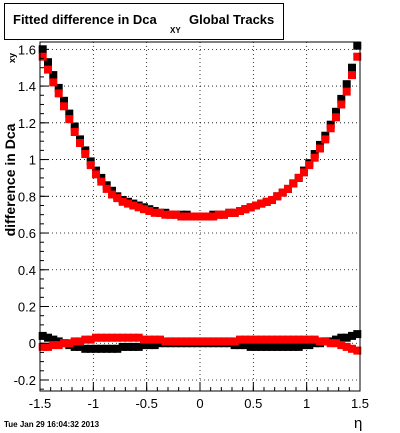 The height and width of the screenshot is (433, 400). Describe the element at coordinates (261, 346) in the screenshot. I see `marker-s2-p41` at that location.